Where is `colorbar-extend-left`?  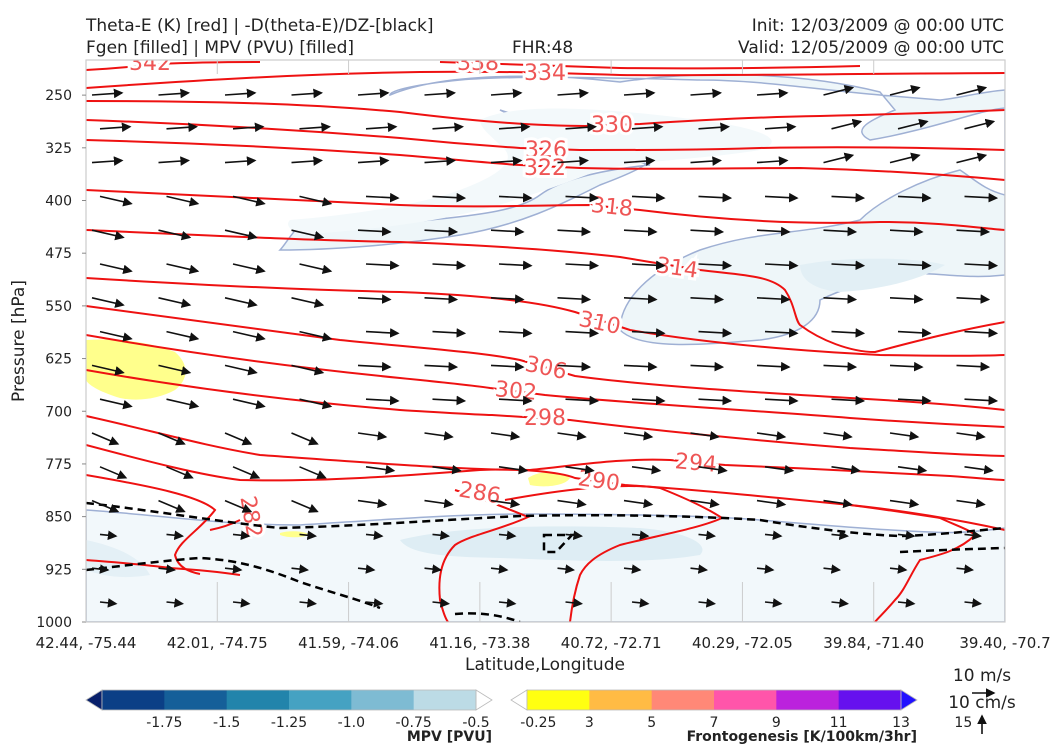
colorbar-extend-left is located at coordinates (94, 700).